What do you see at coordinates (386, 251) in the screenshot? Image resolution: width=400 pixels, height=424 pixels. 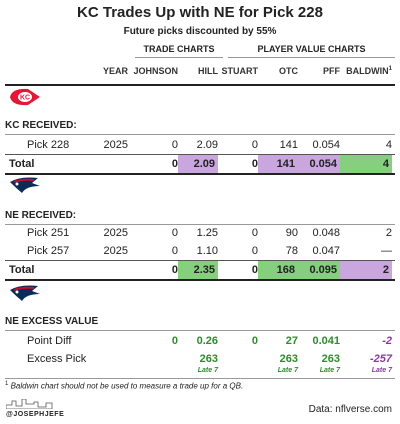 I see `cell: —` at bounding box center [386, 251].